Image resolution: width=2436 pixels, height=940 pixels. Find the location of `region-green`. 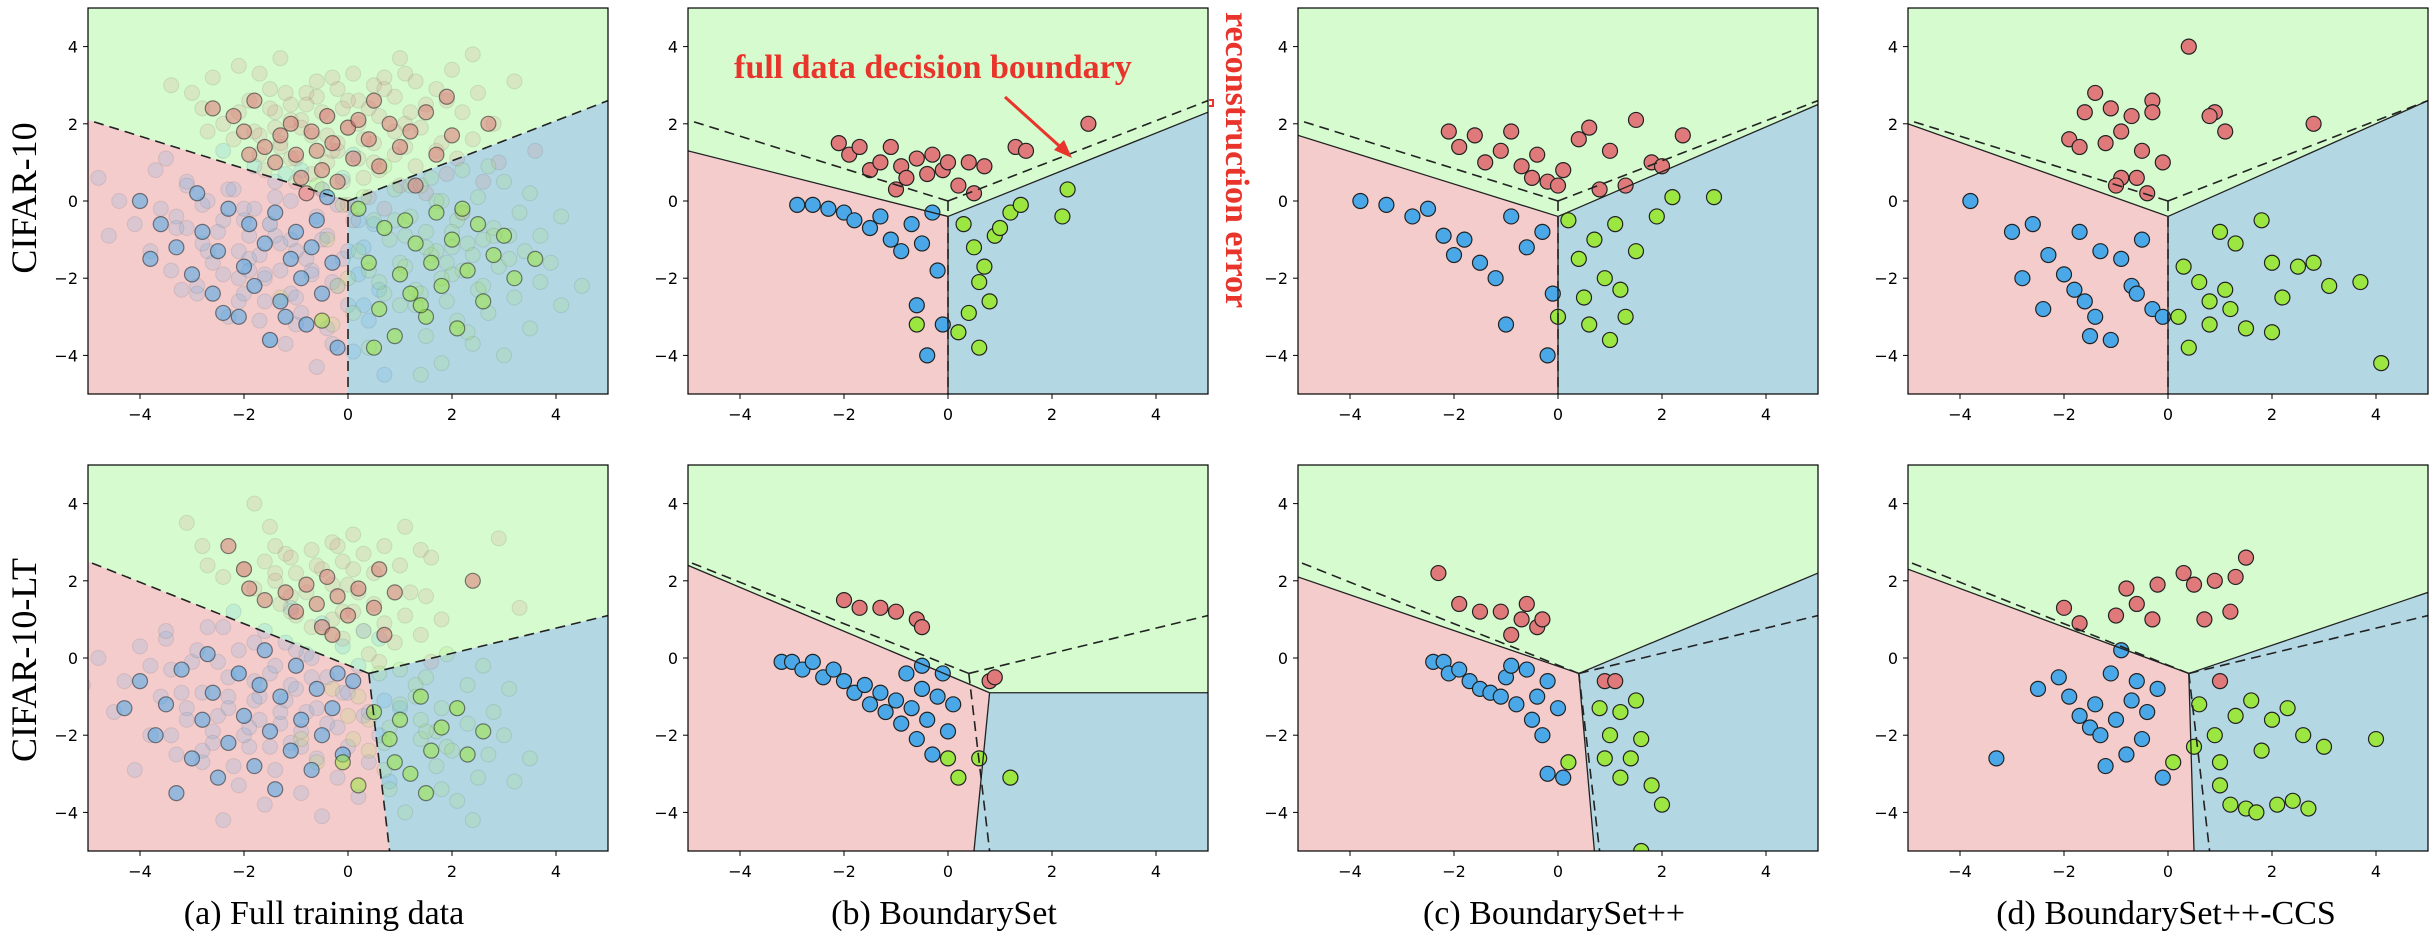

region-green is located at coordinates (2168, 112).